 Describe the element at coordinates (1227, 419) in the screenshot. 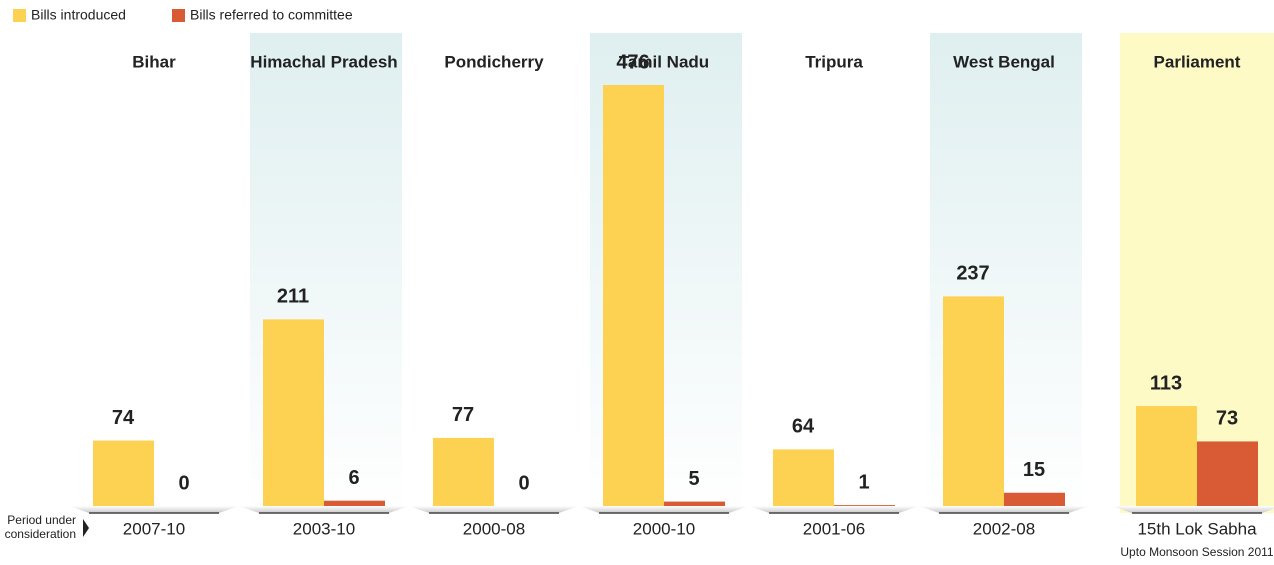

I see `value-label: 73` at that location.